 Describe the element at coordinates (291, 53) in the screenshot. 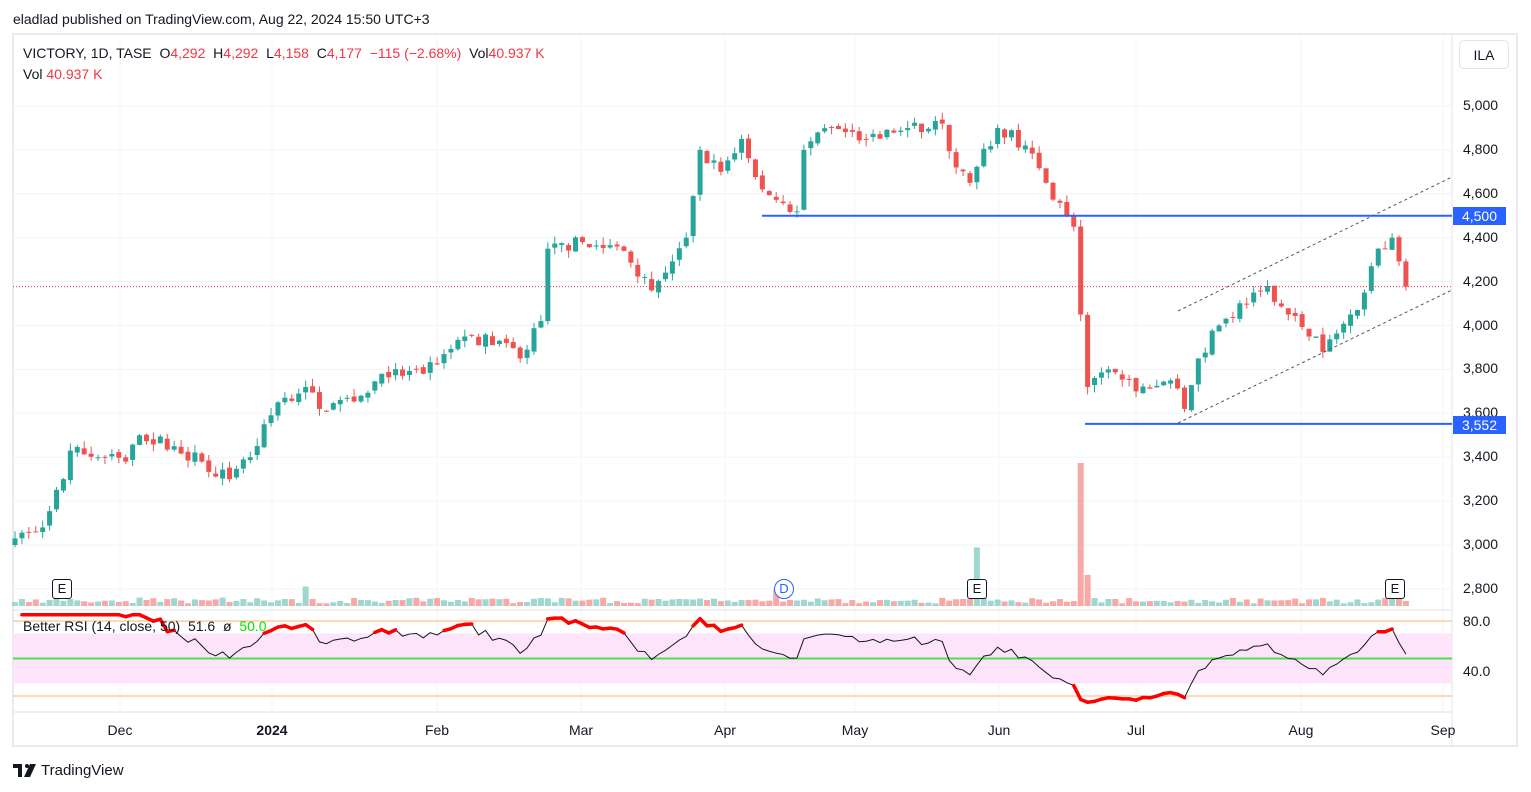

I see `low-value: 4,158` at that location.